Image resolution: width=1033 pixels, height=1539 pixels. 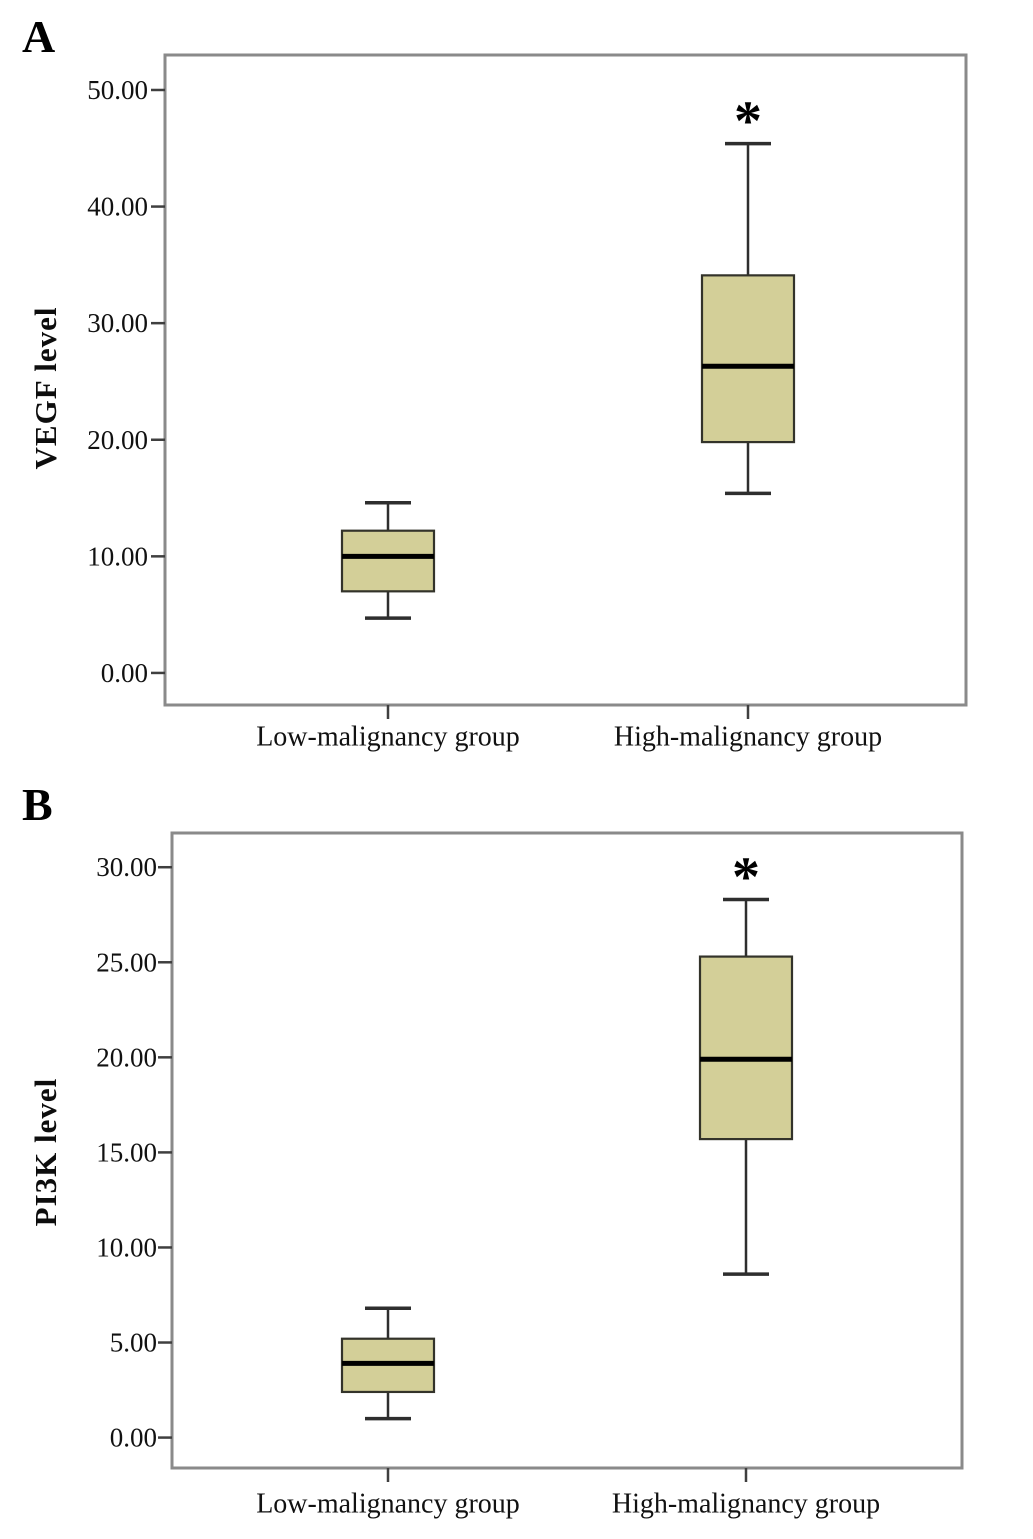 I want to click on panel-a-letter: A, so click(x=39, y=36).